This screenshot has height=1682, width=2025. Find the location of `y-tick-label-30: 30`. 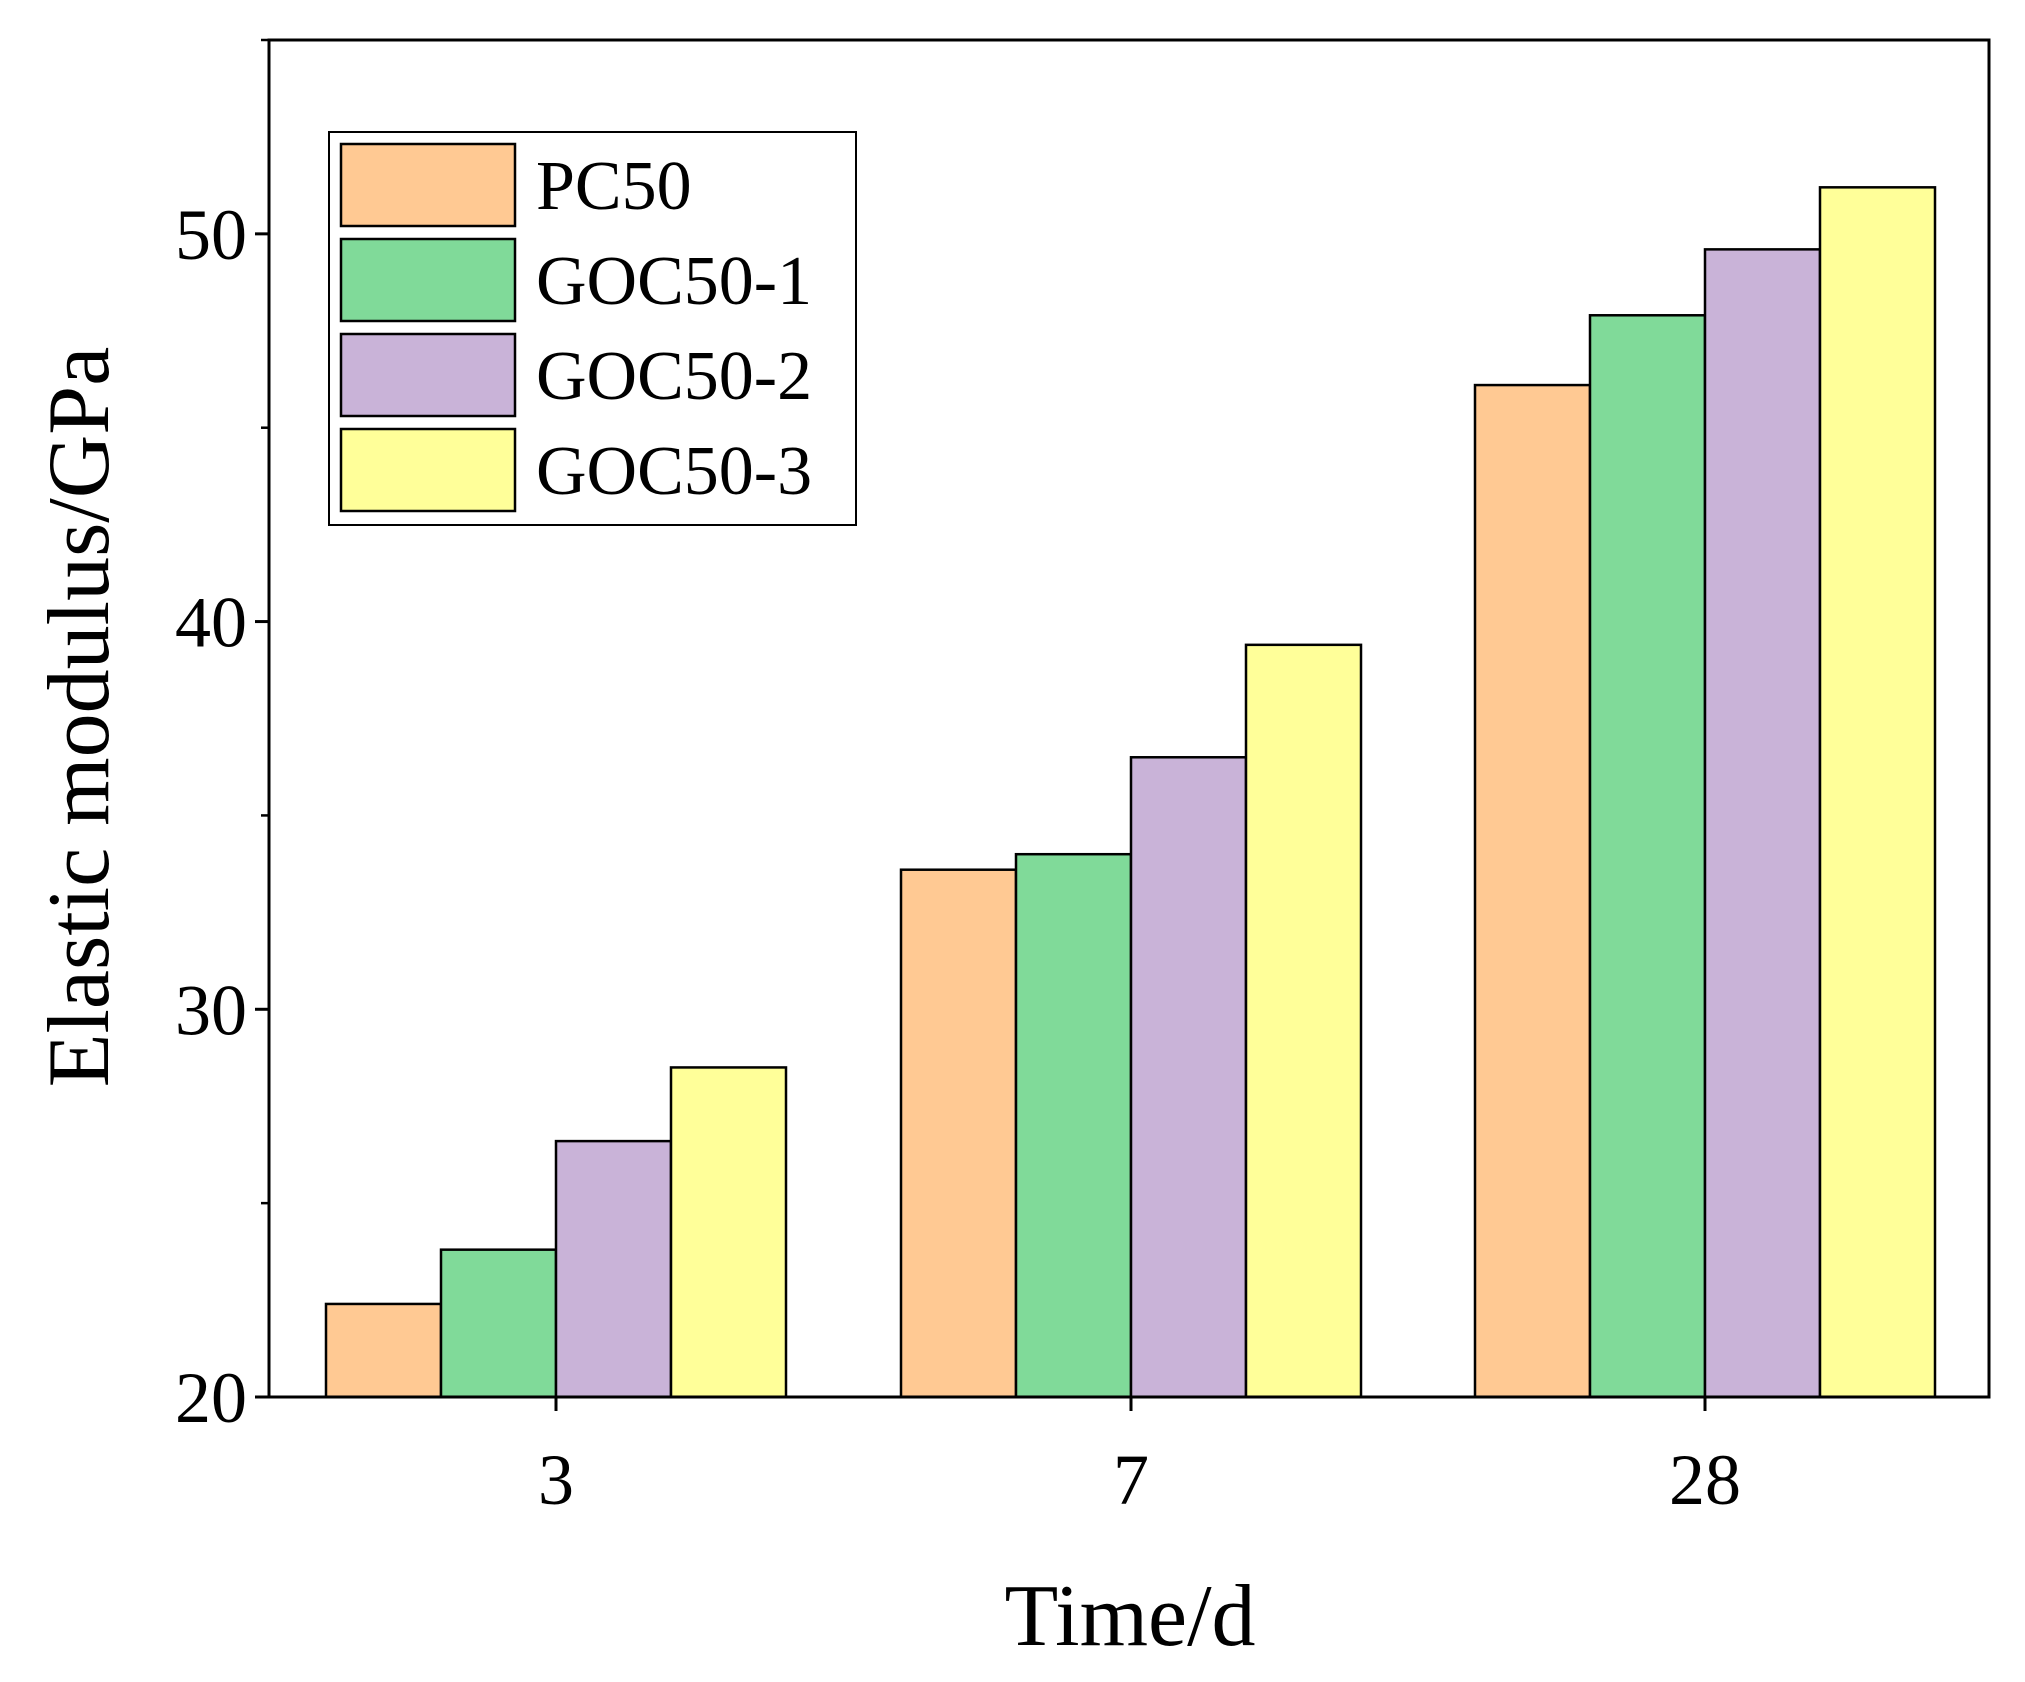

y-tick-label-30: 30 is located at coordinates (211, 1010).